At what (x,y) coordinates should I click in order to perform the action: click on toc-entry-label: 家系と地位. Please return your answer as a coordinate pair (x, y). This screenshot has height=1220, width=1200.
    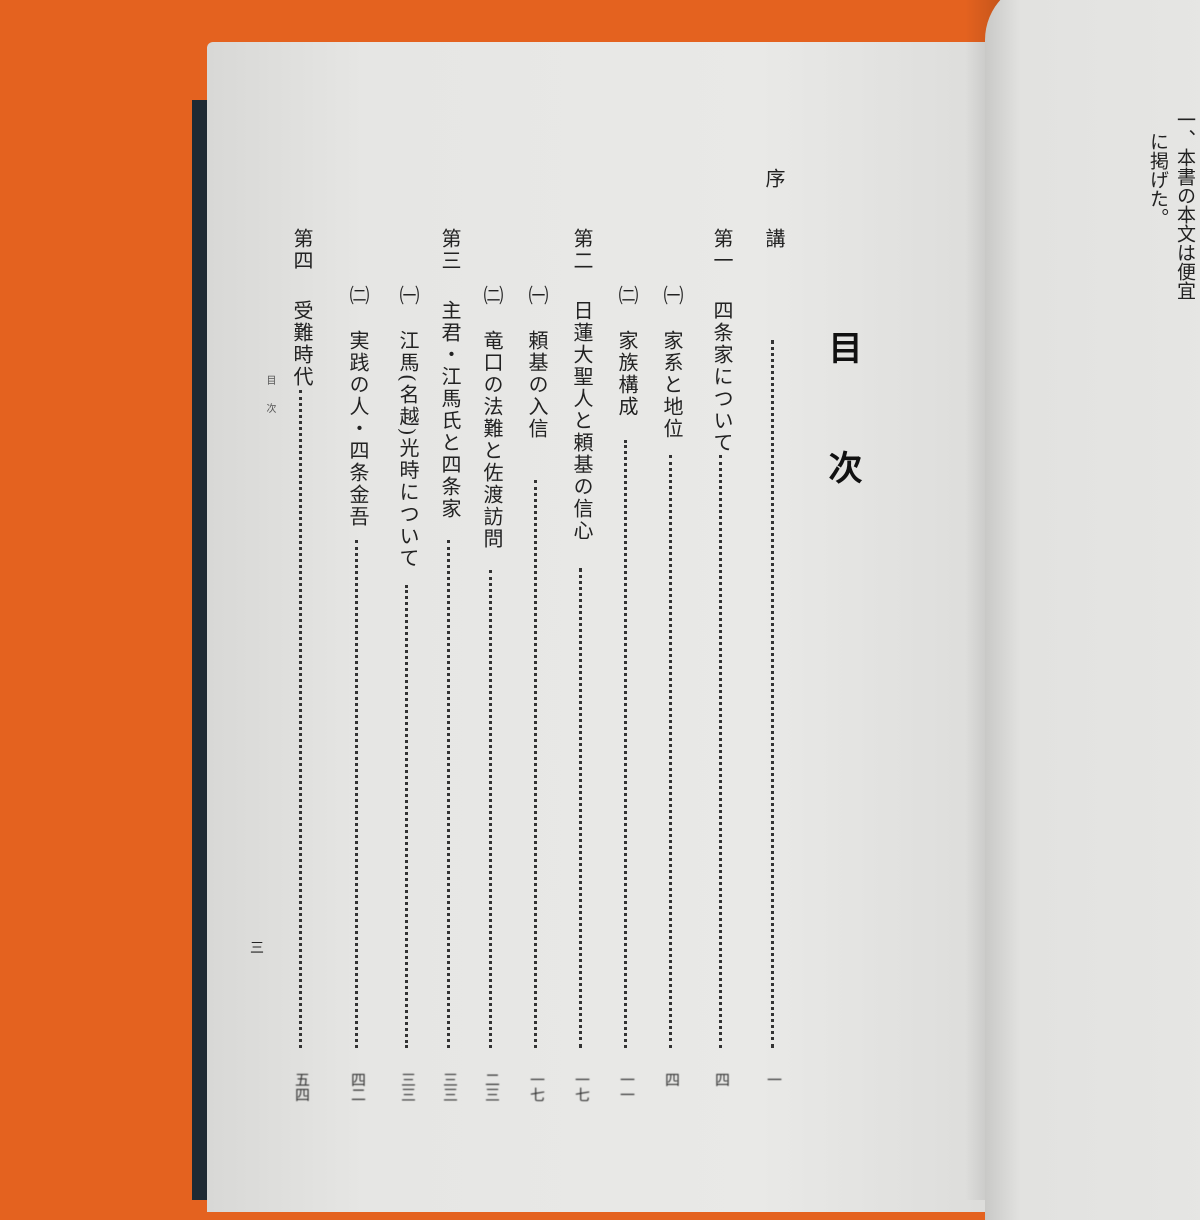
    Looking at the image, I should click on (672, 385).